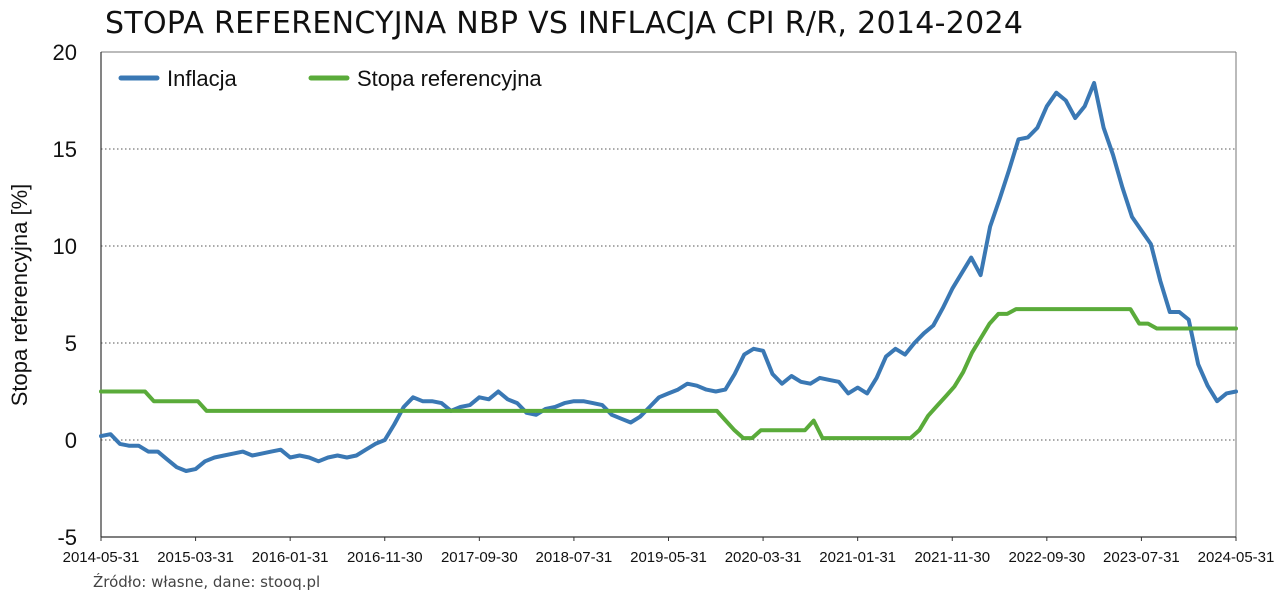  Describe the element at coordinates (1046, 557) in the screenshot. I see `x-tick-label-2022-09-30: 2022-09-30` at that location.